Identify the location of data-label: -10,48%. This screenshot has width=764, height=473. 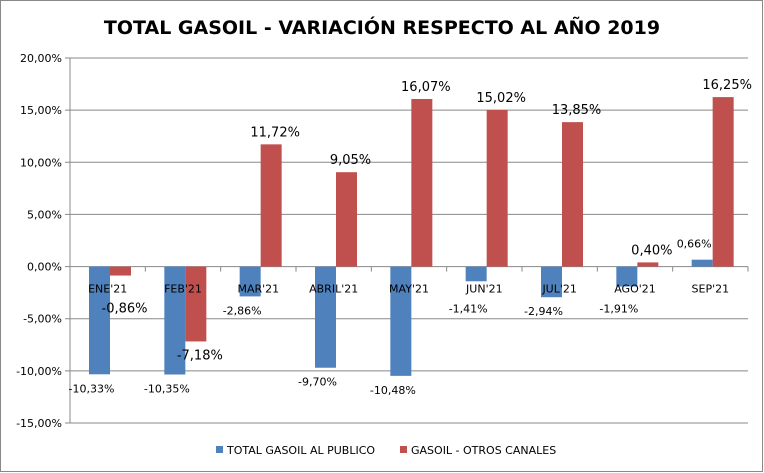
(393, 390).